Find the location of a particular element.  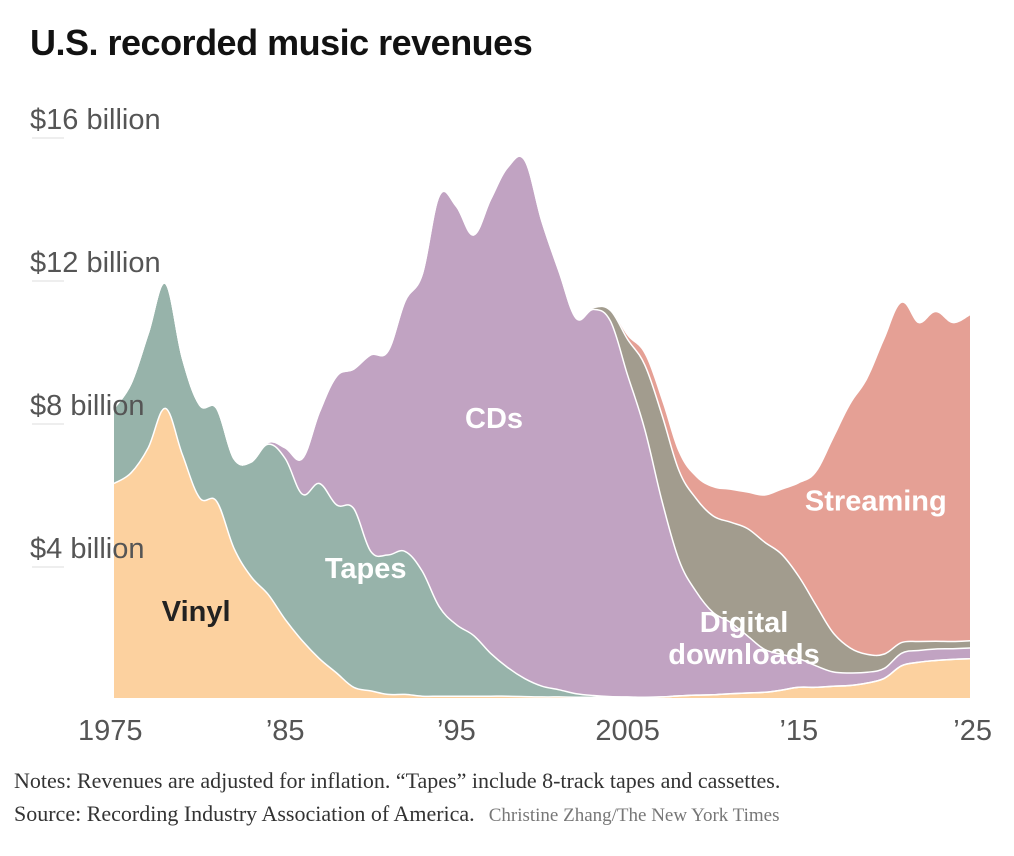

y-tick-label: $8 billion is located at coordinates (87, 406).